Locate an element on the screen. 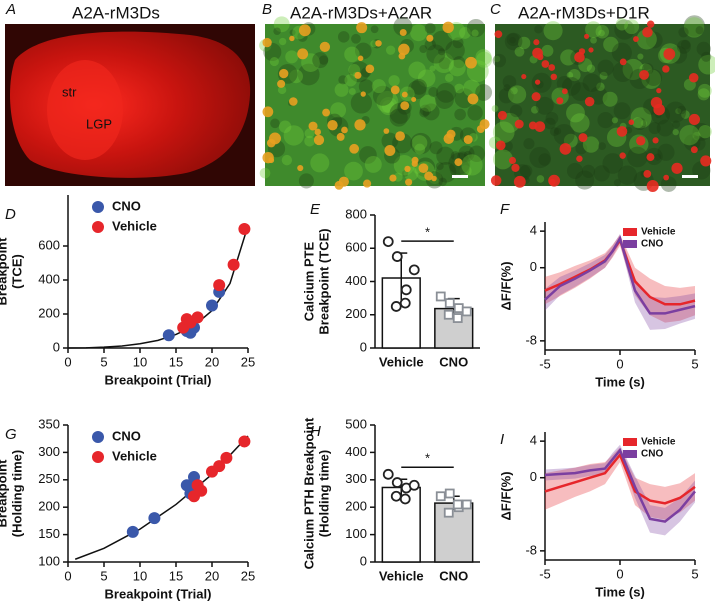 This screenshot has height=605, width=715. y-tick-label: 200 is located at coordinates (49, 312).